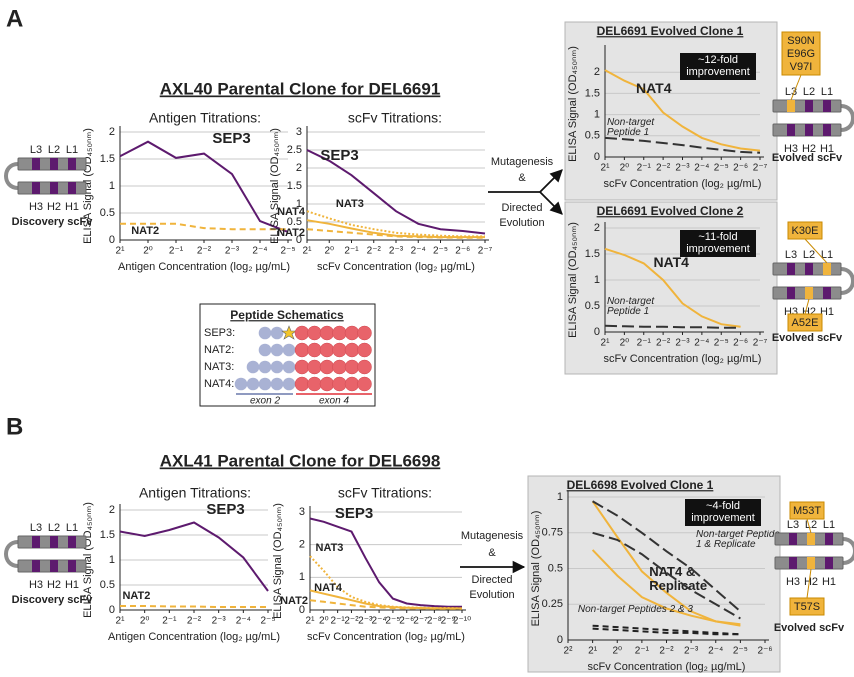 This screenshot has height=677, width=854. Describe the element at coordinates (811, 582) in the screenshot. I see `loop-label: H2` at that location.